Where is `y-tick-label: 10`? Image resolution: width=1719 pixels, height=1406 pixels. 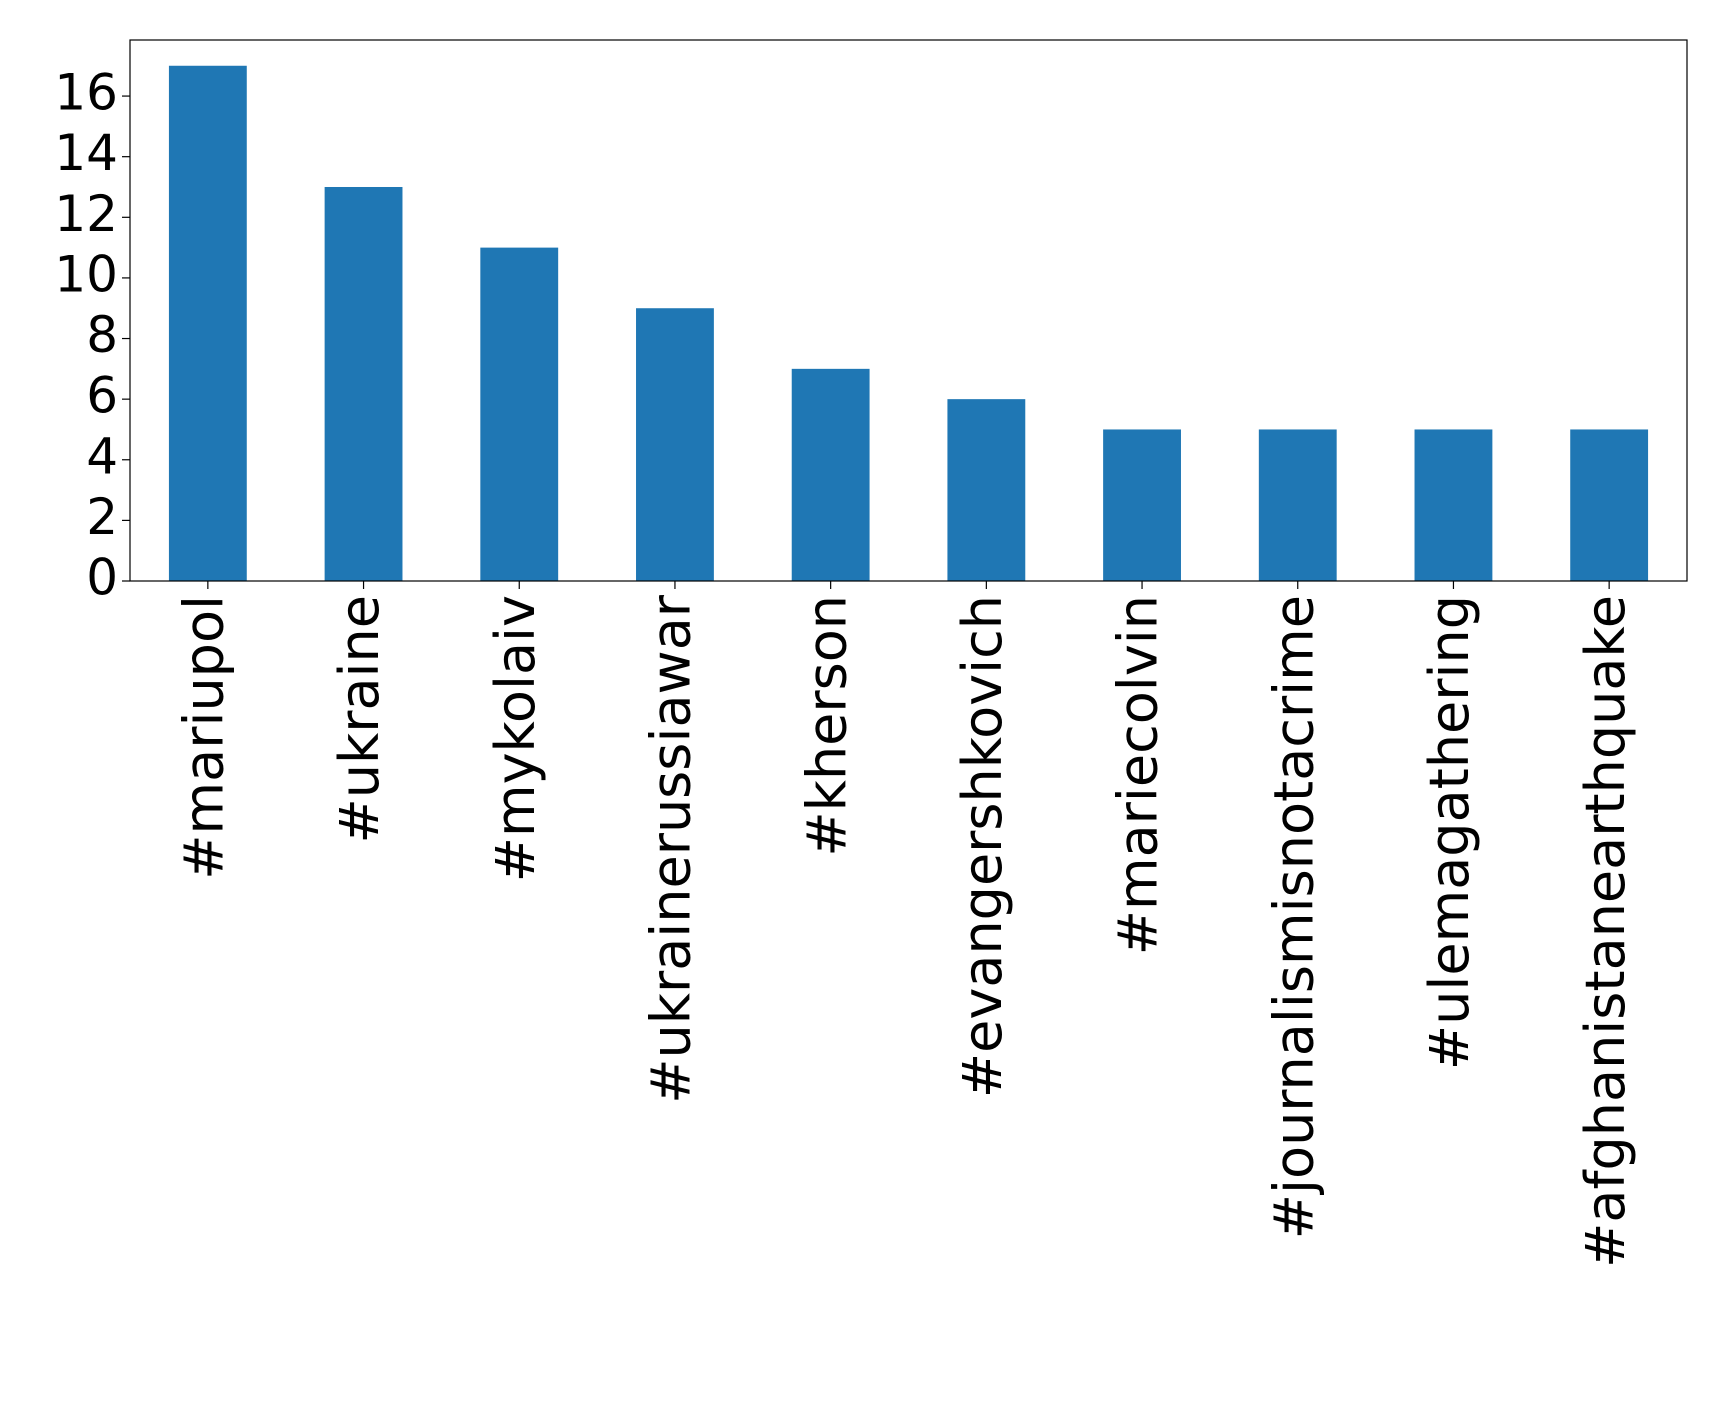
y-tick-label: 10 is located at coordinates (86, 274).